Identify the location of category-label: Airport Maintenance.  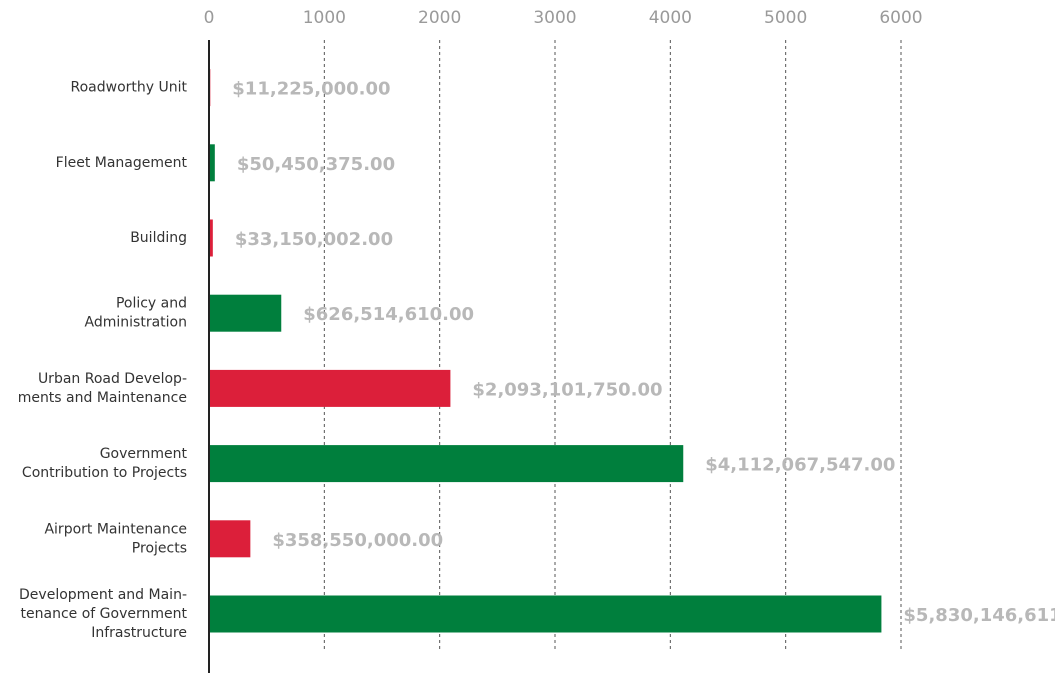
(115, 529).